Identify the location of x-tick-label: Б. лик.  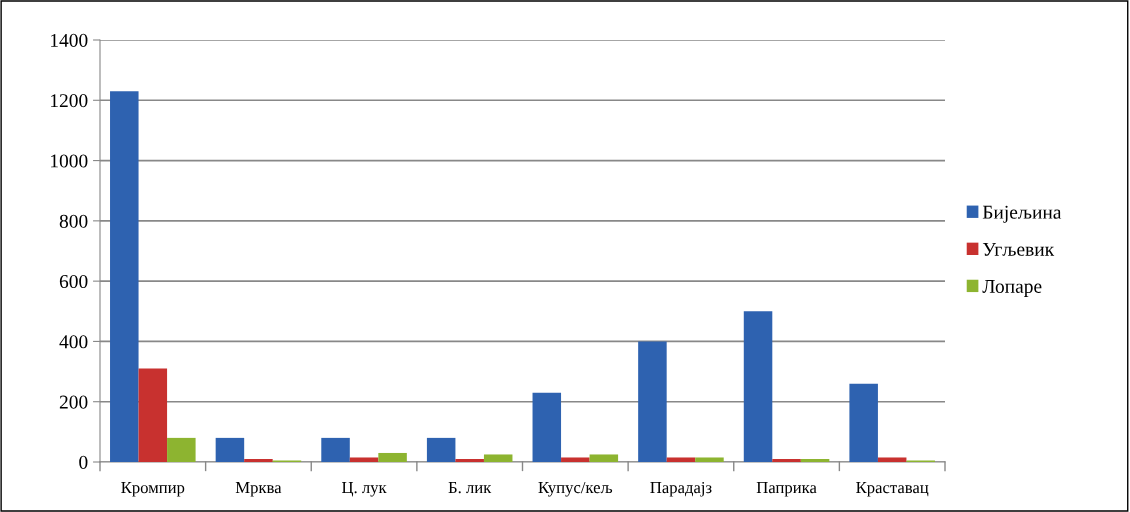
(470, 488).